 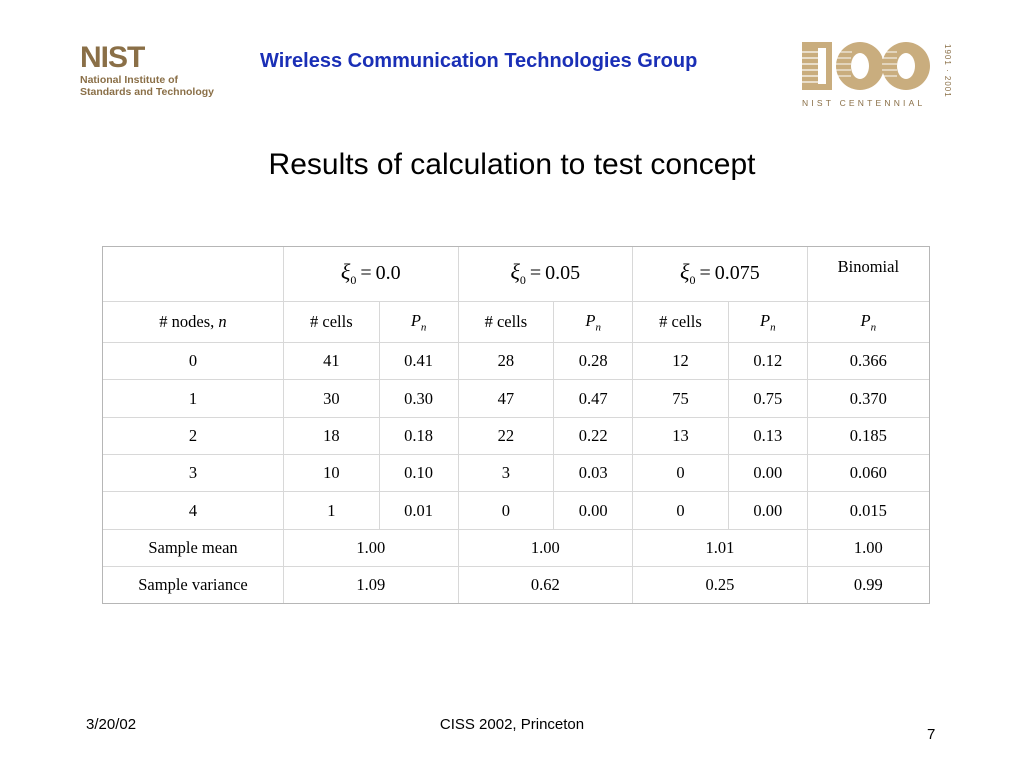 I want to click on pn-cell: 0.03, so click(x=593, y=473).